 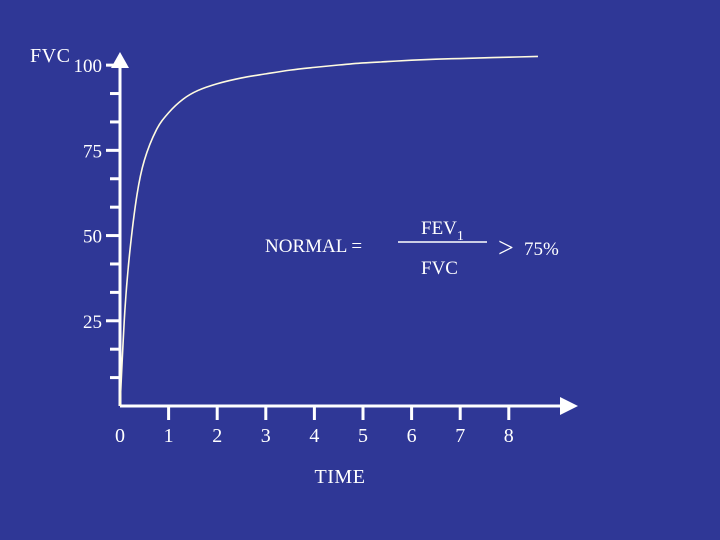 What do you see at coordinates (92, 151) in the screenshot?
I see `y-tick-label: 75` at bounding box center [92, 151].